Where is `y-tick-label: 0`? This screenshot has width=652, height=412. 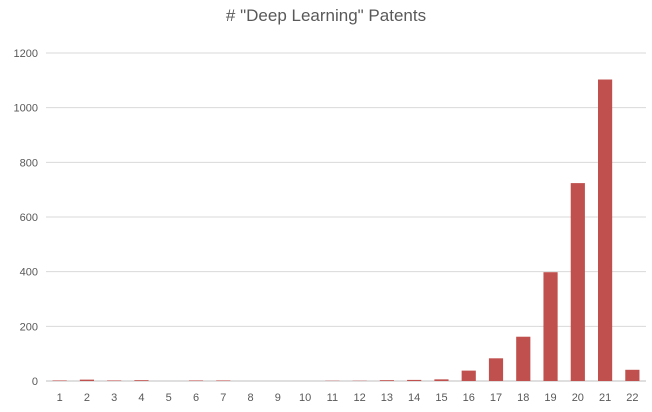
y-tick-label: 0 is located at coordinates (35, 382).